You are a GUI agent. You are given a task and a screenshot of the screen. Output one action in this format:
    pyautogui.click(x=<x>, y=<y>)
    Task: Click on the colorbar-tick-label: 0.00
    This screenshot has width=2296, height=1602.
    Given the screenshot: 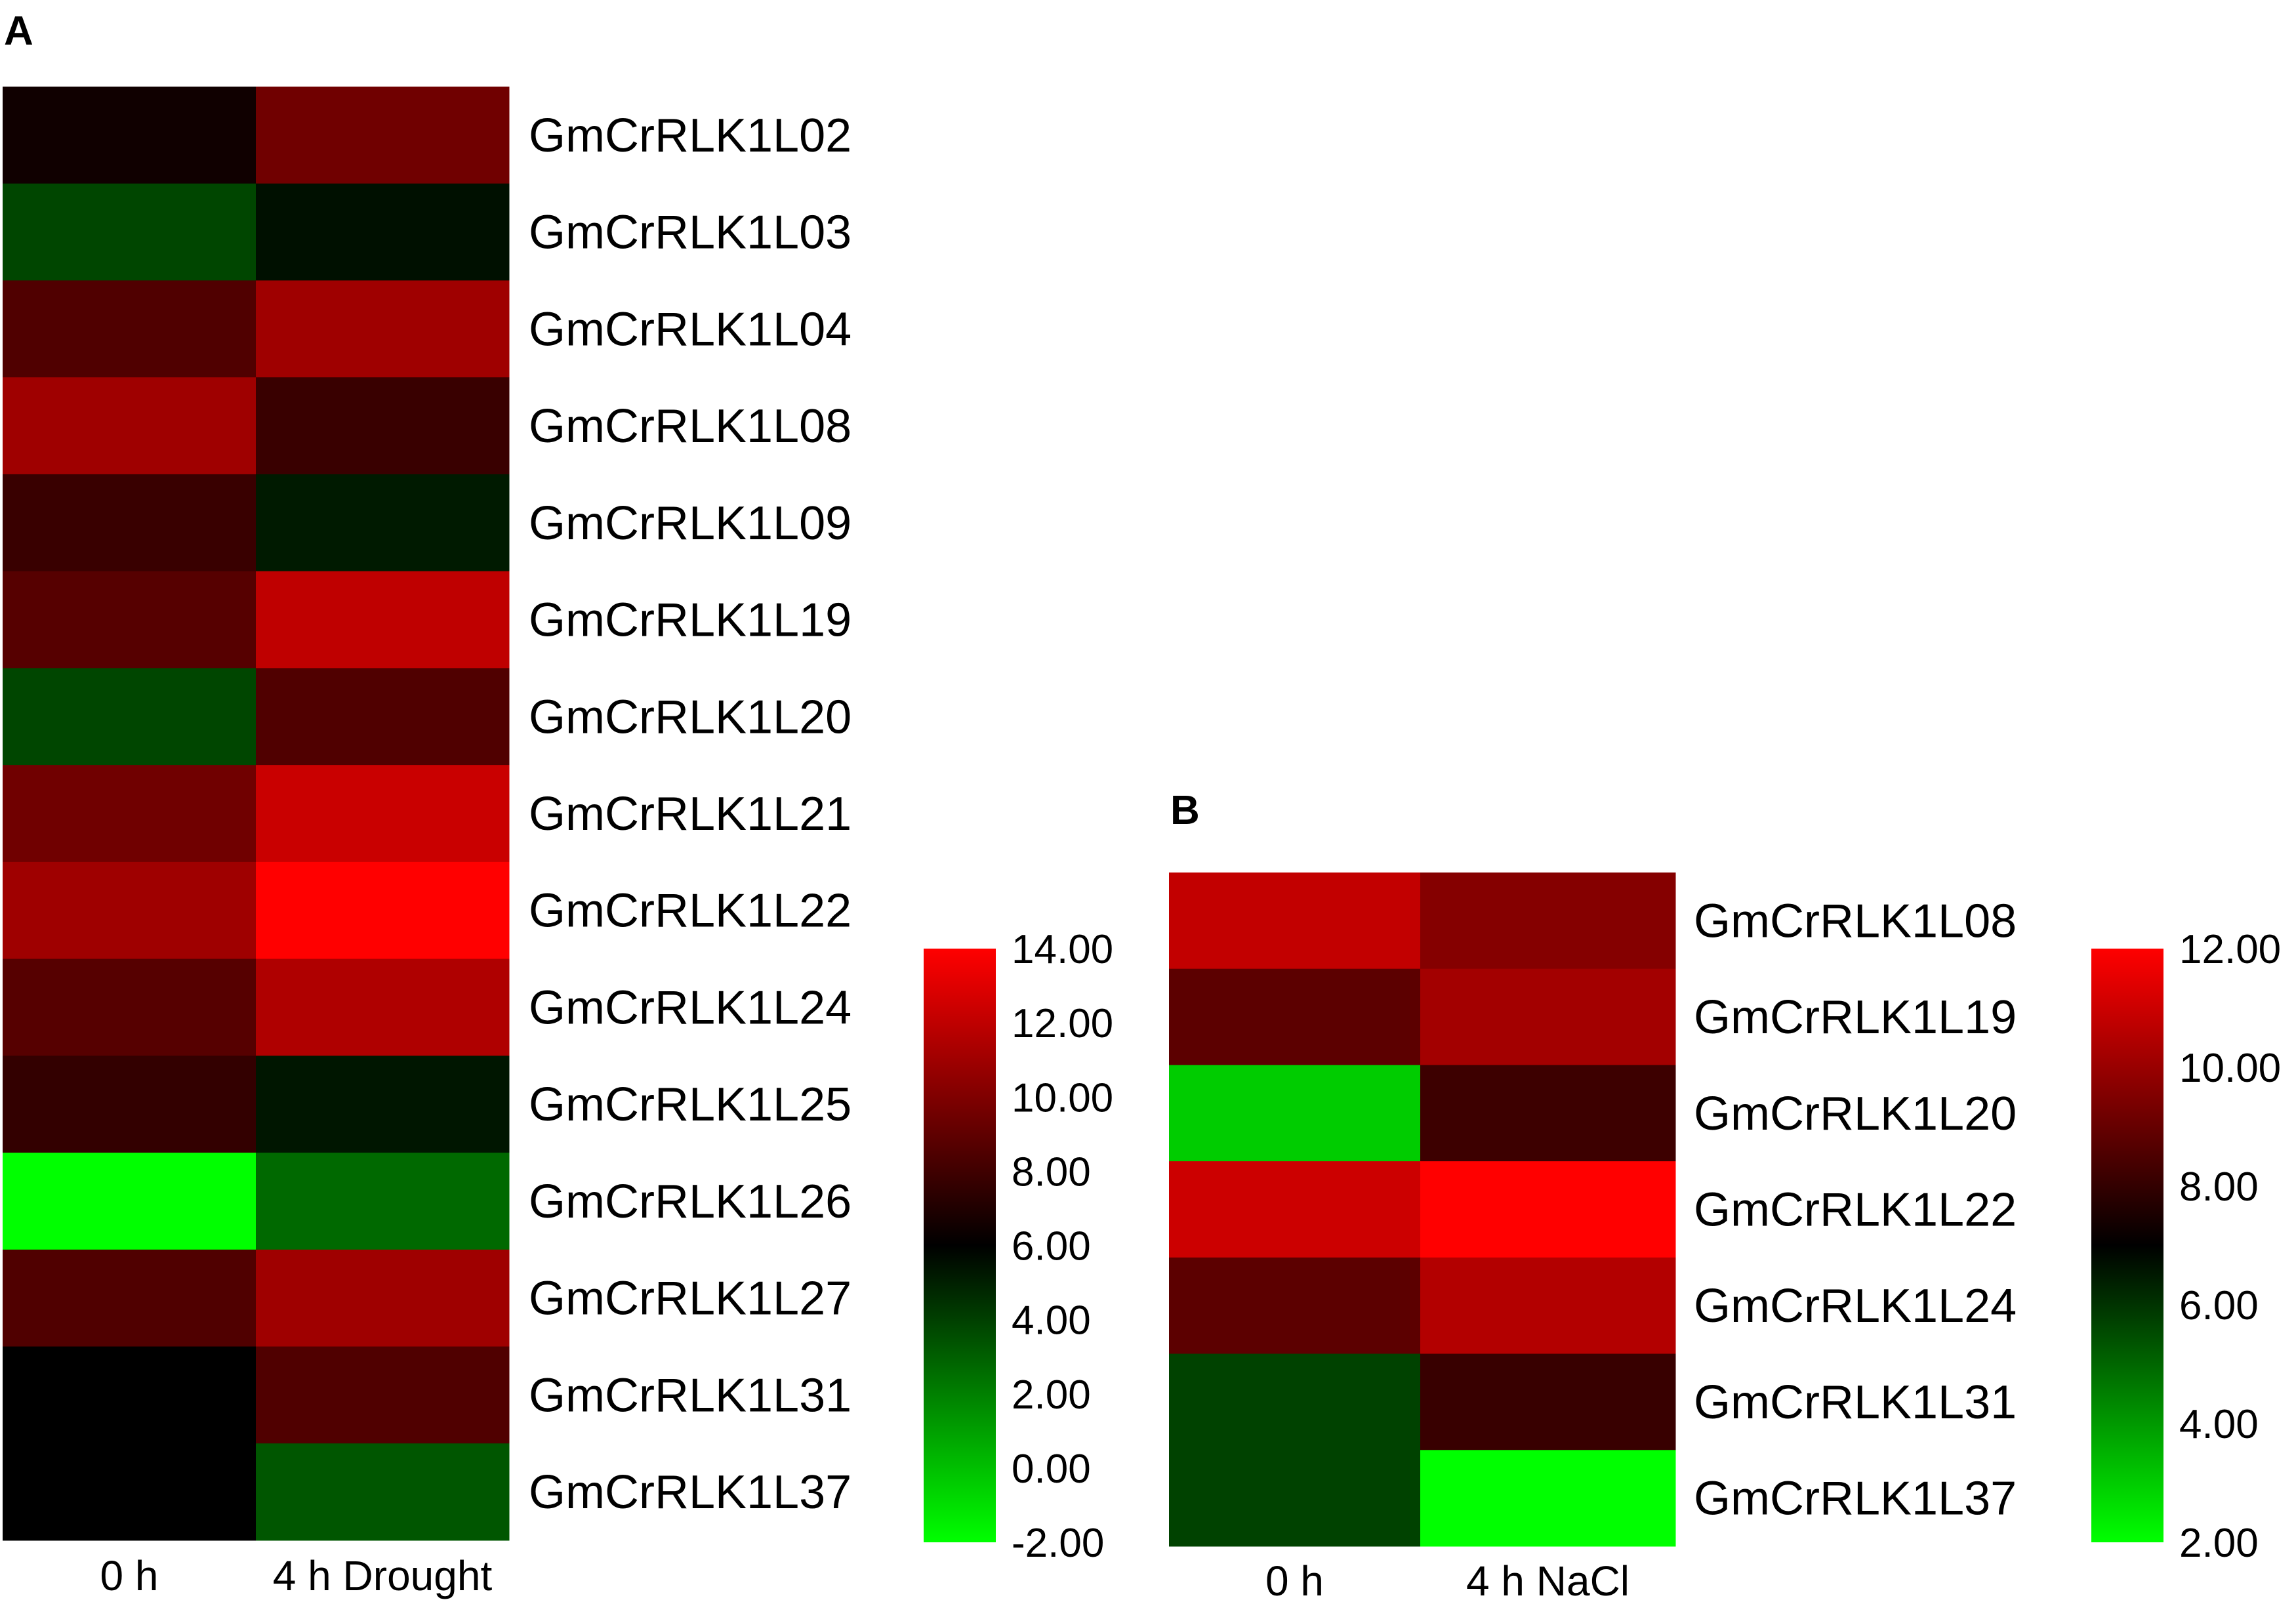 What is the action you would take?
    pyautogui.click(x=1051, y=1469)
    